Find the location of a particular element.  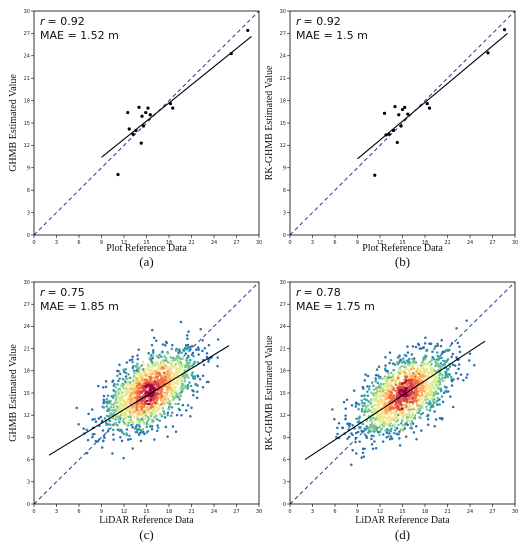

y-tick-label: 6 is located at coordinates (28, 460).